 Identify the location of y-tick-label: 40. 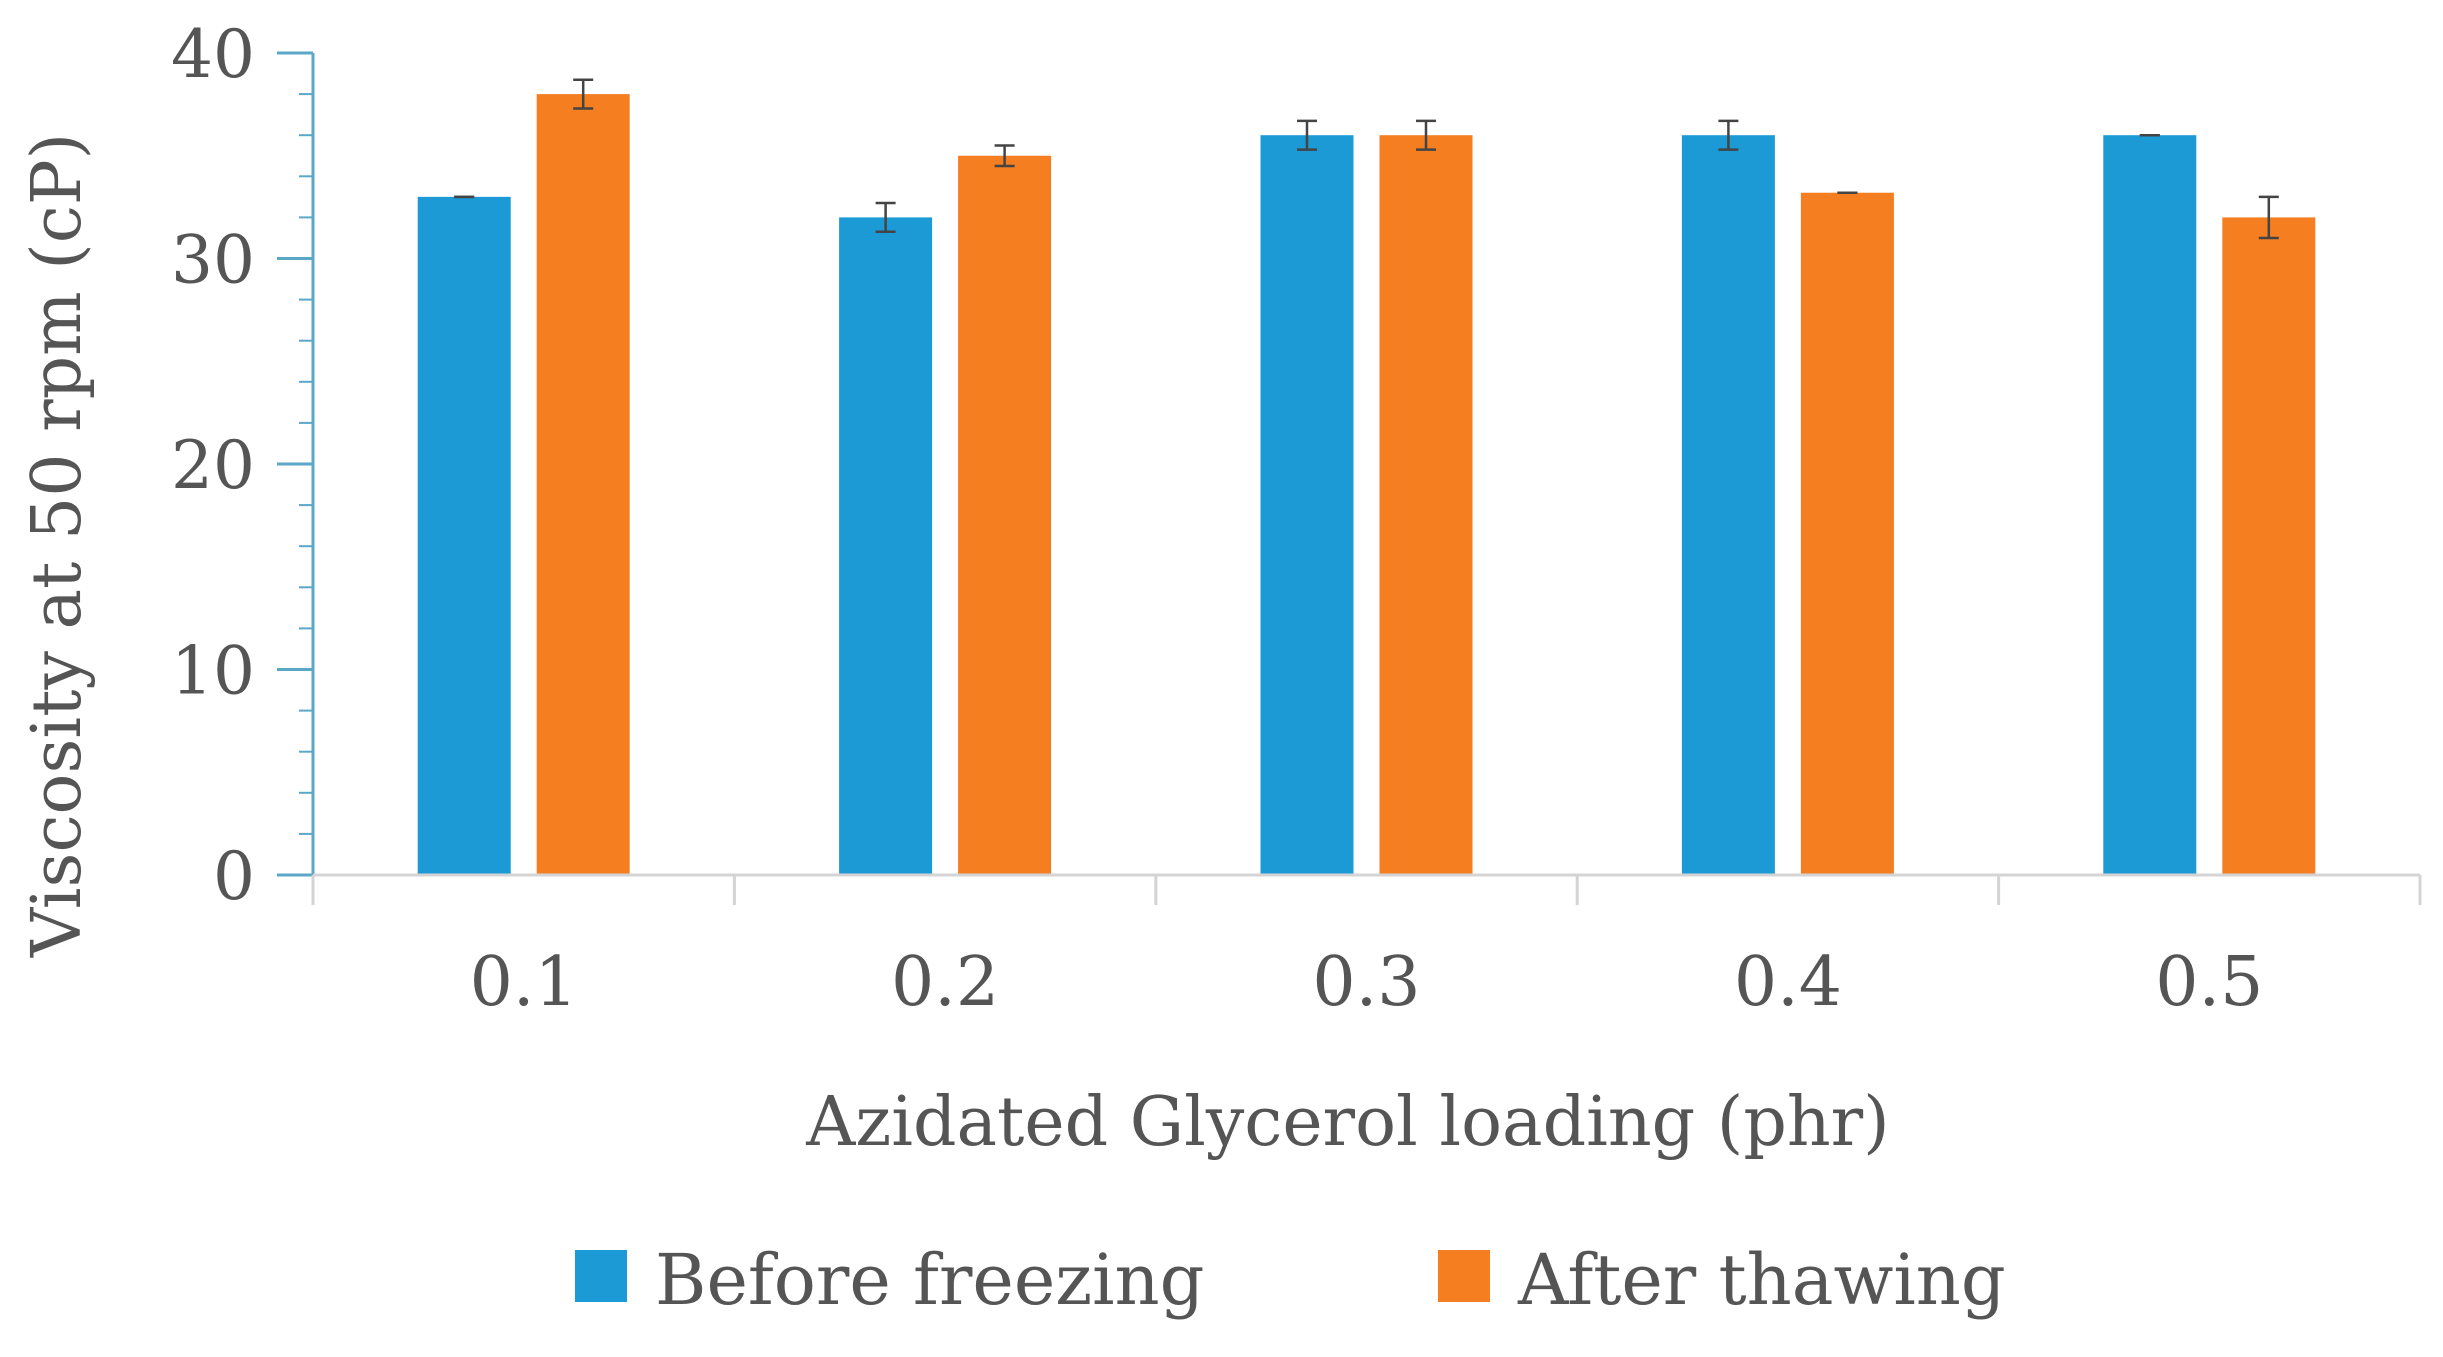
(213, 54).